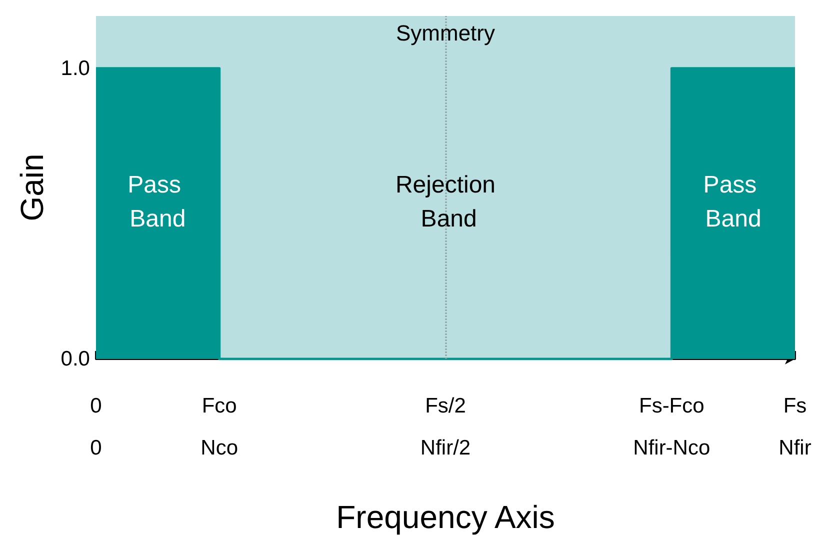 This screenshot has width=826, height=540. I want to click on ref-line-label: Symmetry, so click(445, 33).